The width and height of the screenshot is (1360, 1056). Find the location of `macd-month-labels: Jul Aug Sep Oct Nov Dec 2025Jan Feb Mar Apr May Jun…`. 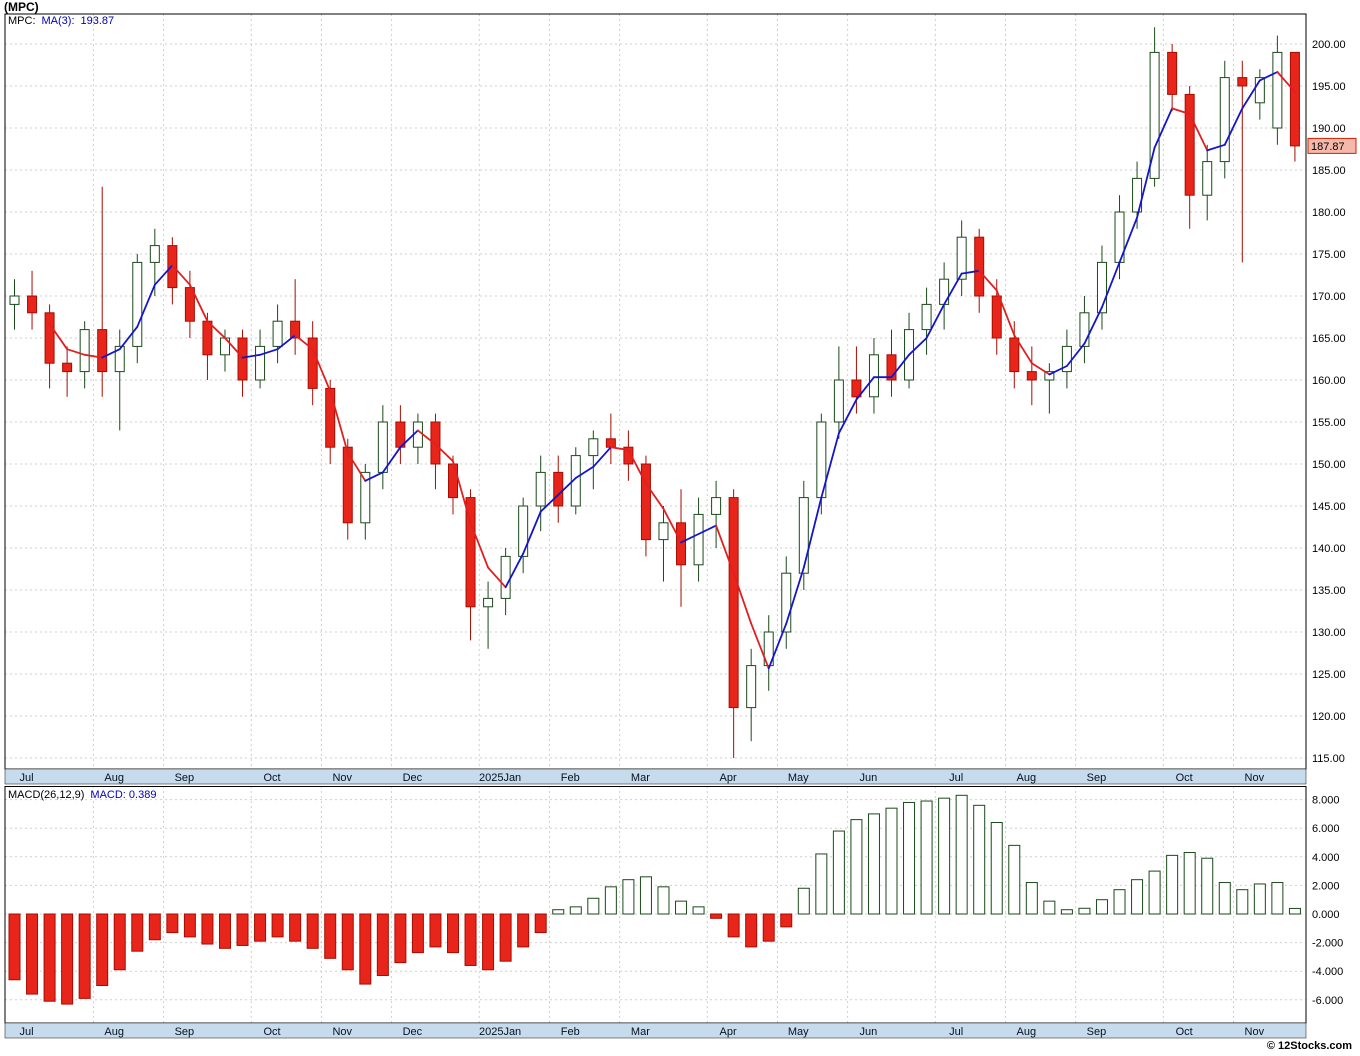

macd-month-labels: Jul Aug Sep Oct Nov Dec 2025Jan Feb Mar Apr May Jun… is located at coordinates (641, 1032).